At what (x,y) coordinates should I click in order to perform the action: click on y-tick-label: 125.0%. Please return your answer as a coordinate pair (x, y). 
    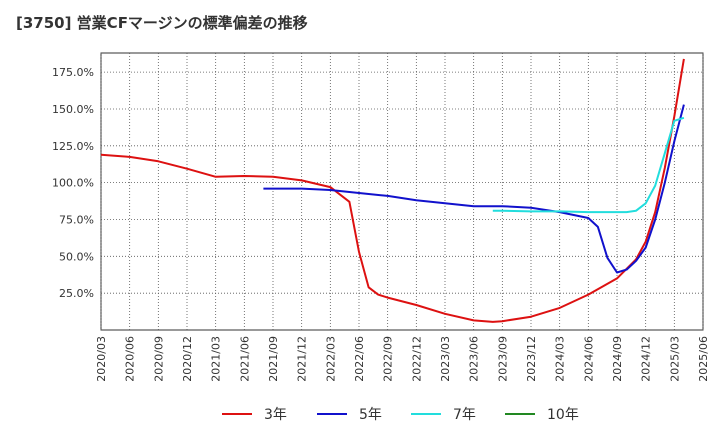
    Looking at the image, I should click on (73, 146).